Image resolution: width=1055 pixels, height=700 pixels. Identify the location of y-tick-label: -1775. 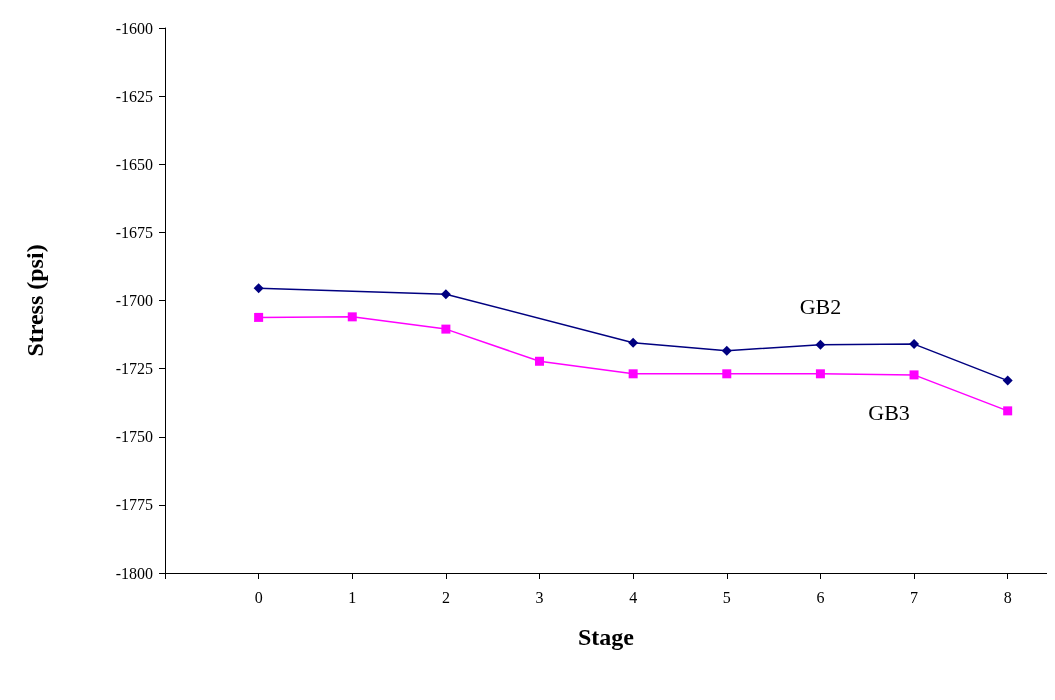
(134, 505).